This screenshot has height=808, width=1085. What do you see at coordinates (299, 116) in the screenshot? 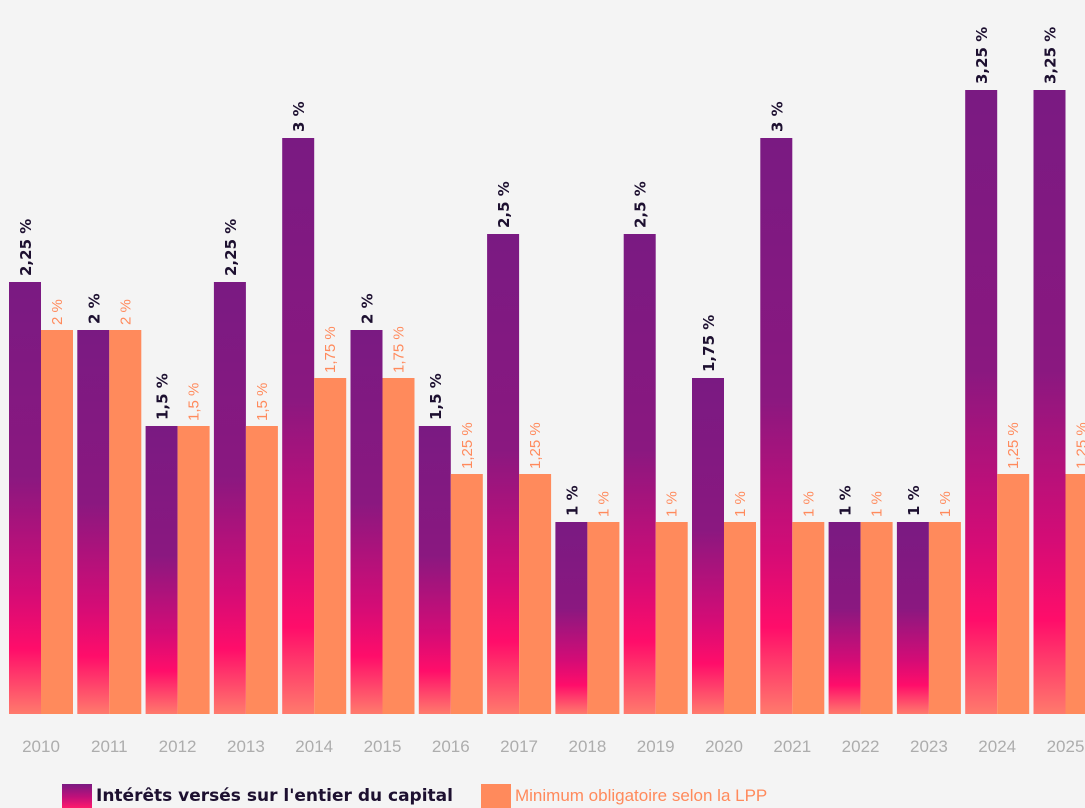
I see `label-interets-2014: 3 %` at bounding box center [299, 116].